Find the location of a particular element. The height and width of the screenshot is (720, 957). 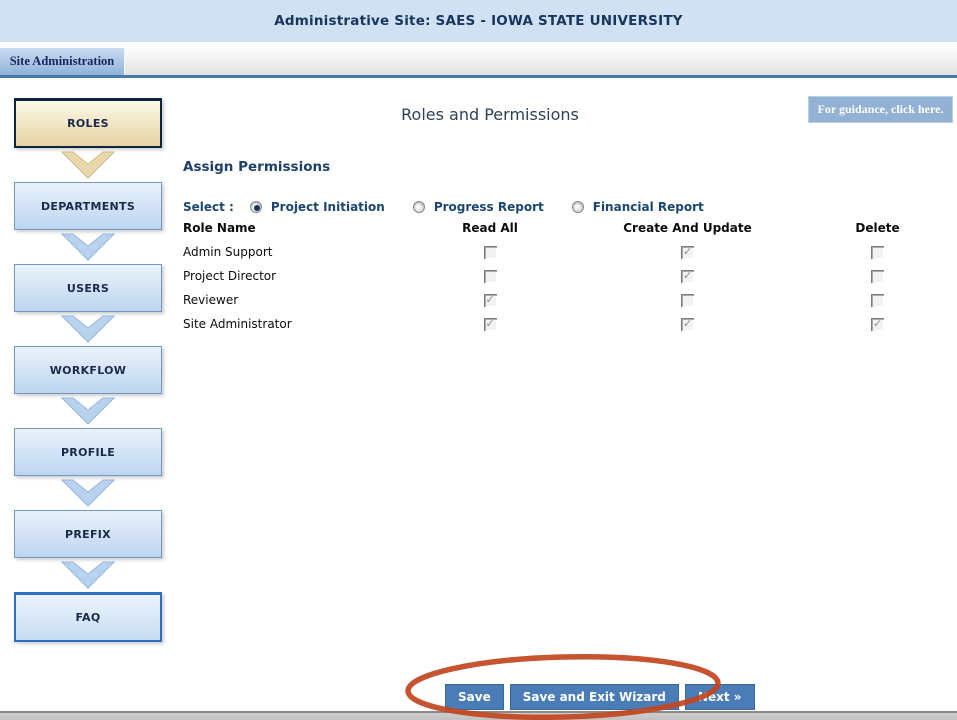

tab-site-administration: Site Administration is located at coordinates (62, 61).